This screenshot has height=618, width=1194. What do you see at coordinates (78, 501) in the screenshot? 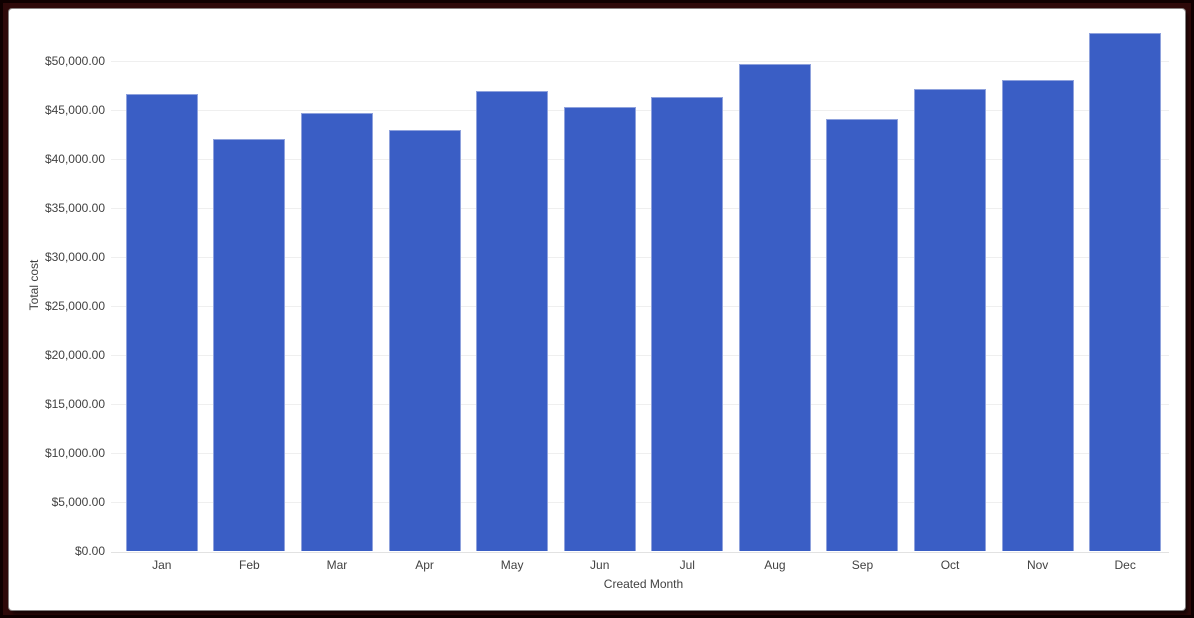
I see `y-axis-tick-label: $5,000.00` at bounding box center [78, 501].